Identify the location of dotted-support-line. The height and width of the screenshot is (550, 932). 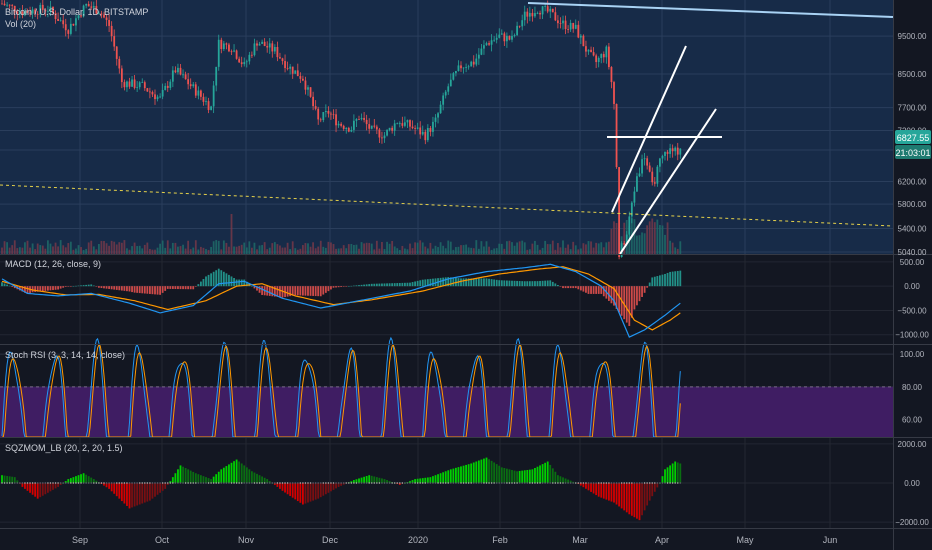
(447, 205).